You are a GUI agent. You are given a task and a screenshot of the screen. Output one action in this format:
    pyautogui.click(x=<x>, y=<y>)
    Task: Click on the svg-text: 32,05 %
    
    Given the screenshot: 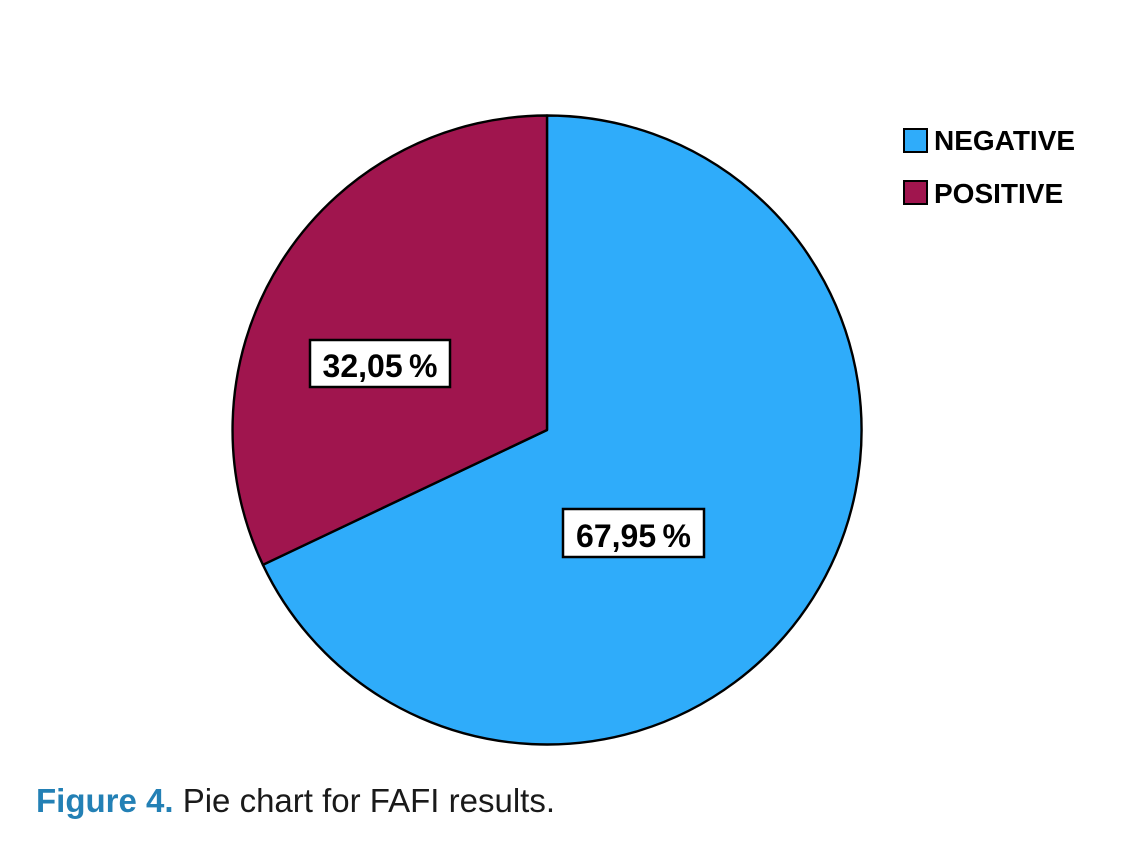 What is the action you would take?
    pyautogui.click(x=380, y=366)
    